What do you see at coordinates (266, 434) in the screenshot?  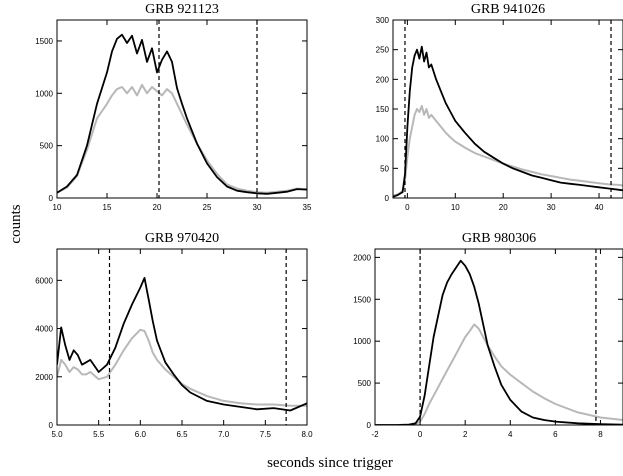 I see `x-tick-label: 7.5` at bounding box center [266, 434].